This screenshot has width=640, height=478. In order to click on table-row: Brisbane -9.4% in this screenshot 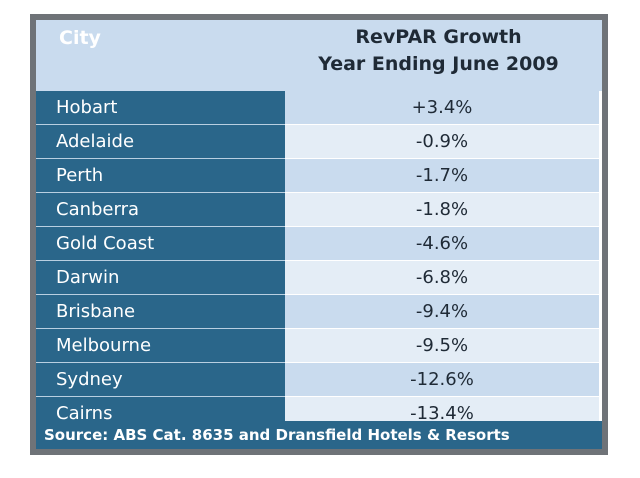, I will do `click(319, 312)`.